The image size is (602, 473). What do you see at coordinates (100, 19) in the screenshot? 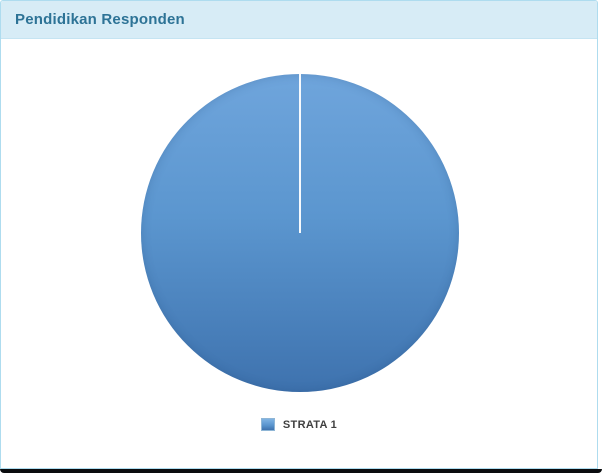
I see `chart-title: Pendidikan Responden` at bounding box center [100, 19].